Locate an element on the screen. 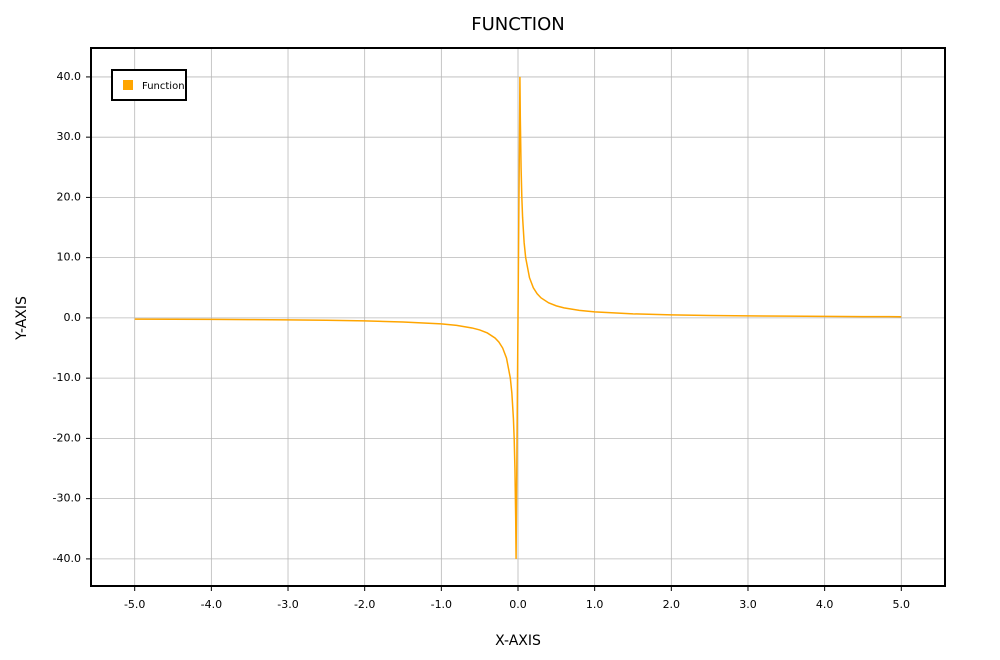 Image resolution: width=1000 pixels, height=660 pixels. x-tick-label: -5.0 is located at coordinates (134, 604).